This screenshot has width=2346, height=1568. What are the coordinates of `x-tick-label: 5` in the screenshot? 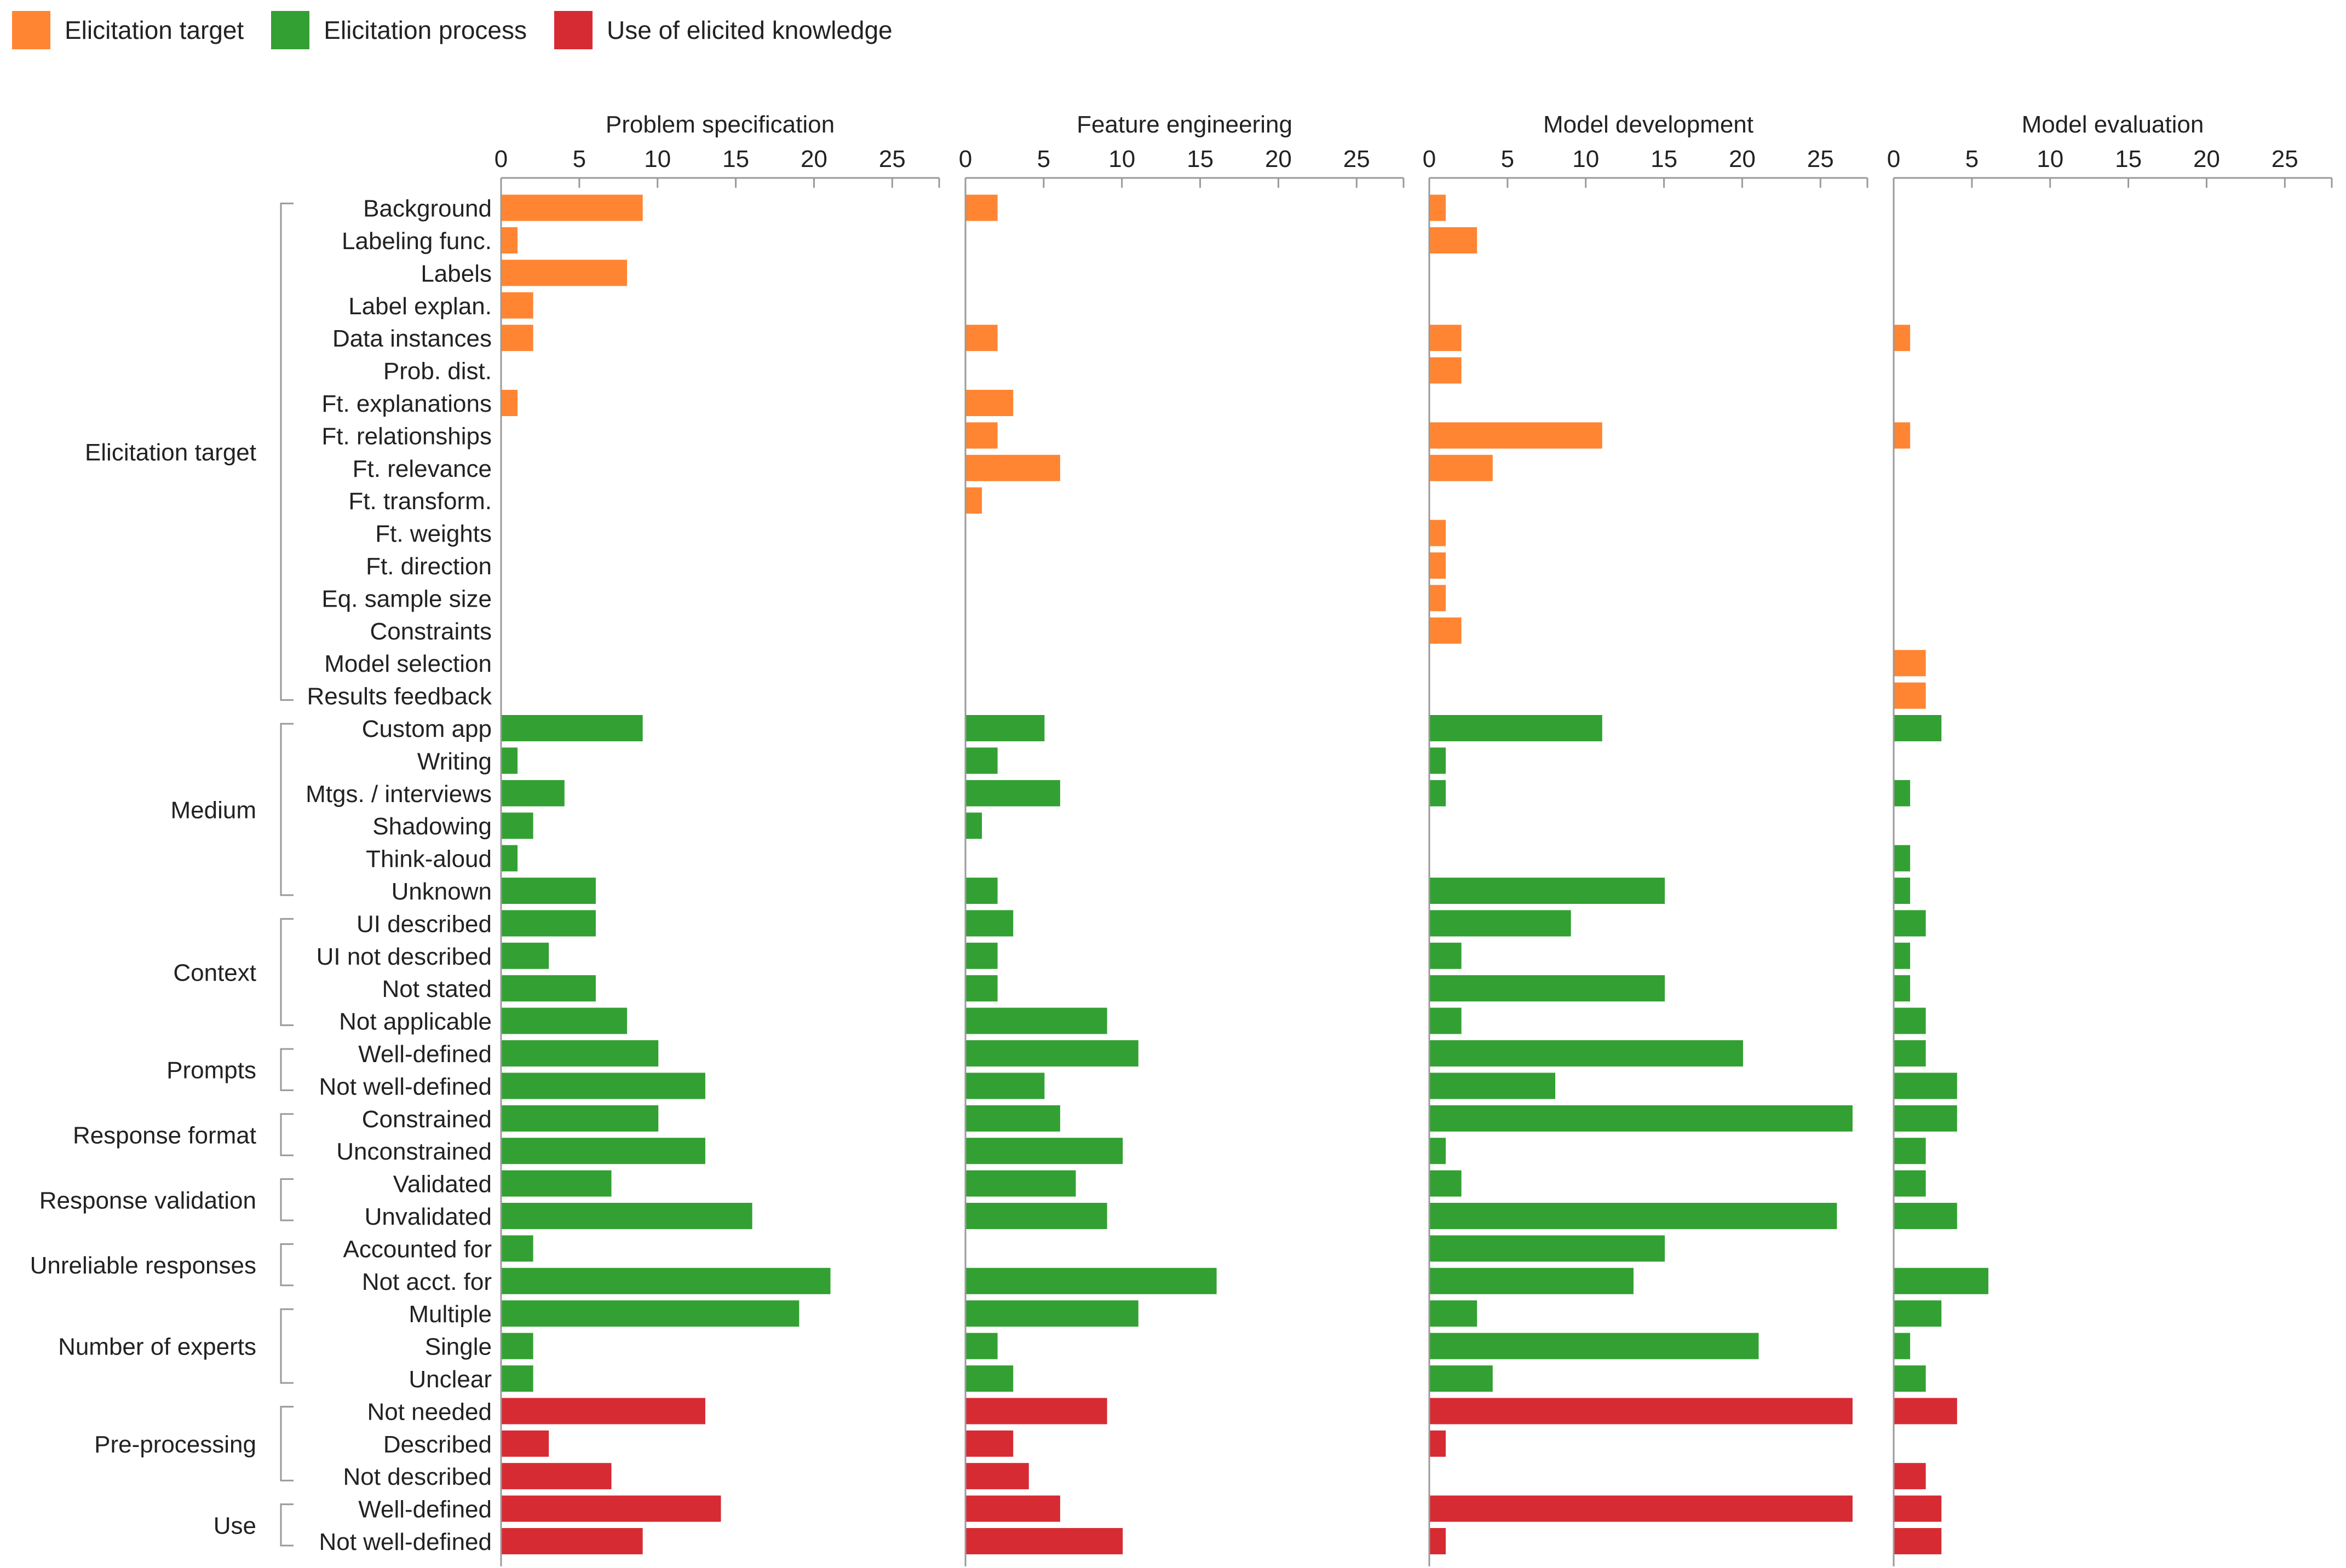 It's located at (1507, 159).